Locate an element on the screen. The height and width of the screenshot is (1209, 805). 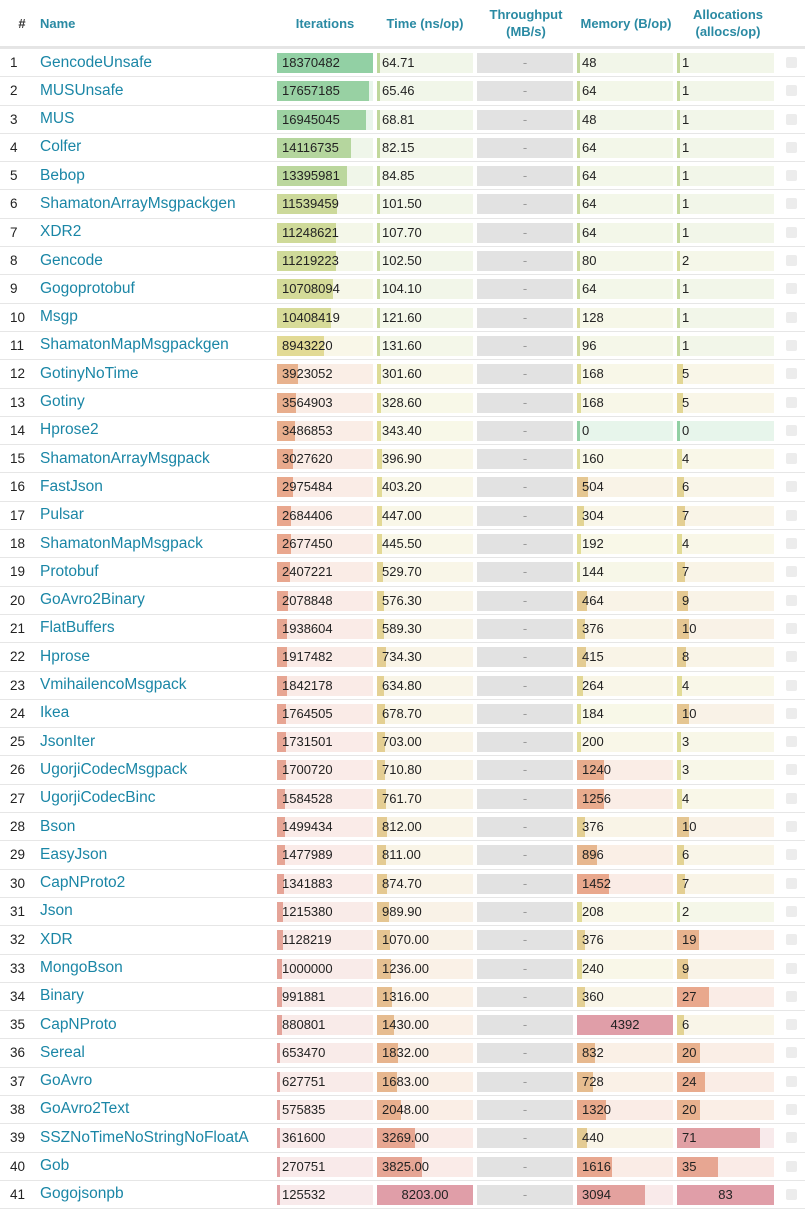
serializer-name-link: MUS is located at coordinates (57, 119).